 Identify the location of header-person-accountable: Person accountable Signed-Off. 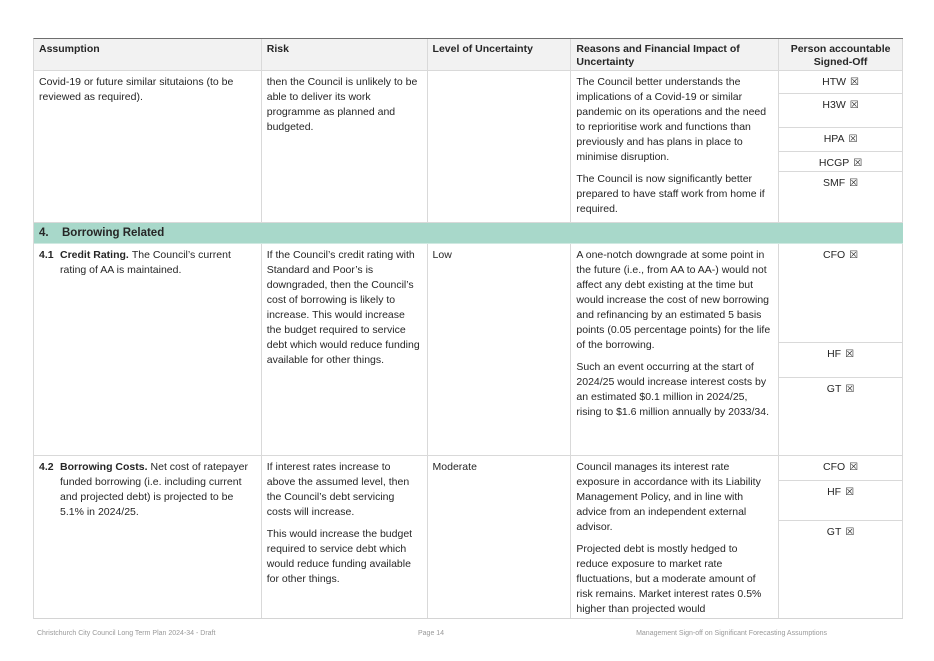
(841, 55).